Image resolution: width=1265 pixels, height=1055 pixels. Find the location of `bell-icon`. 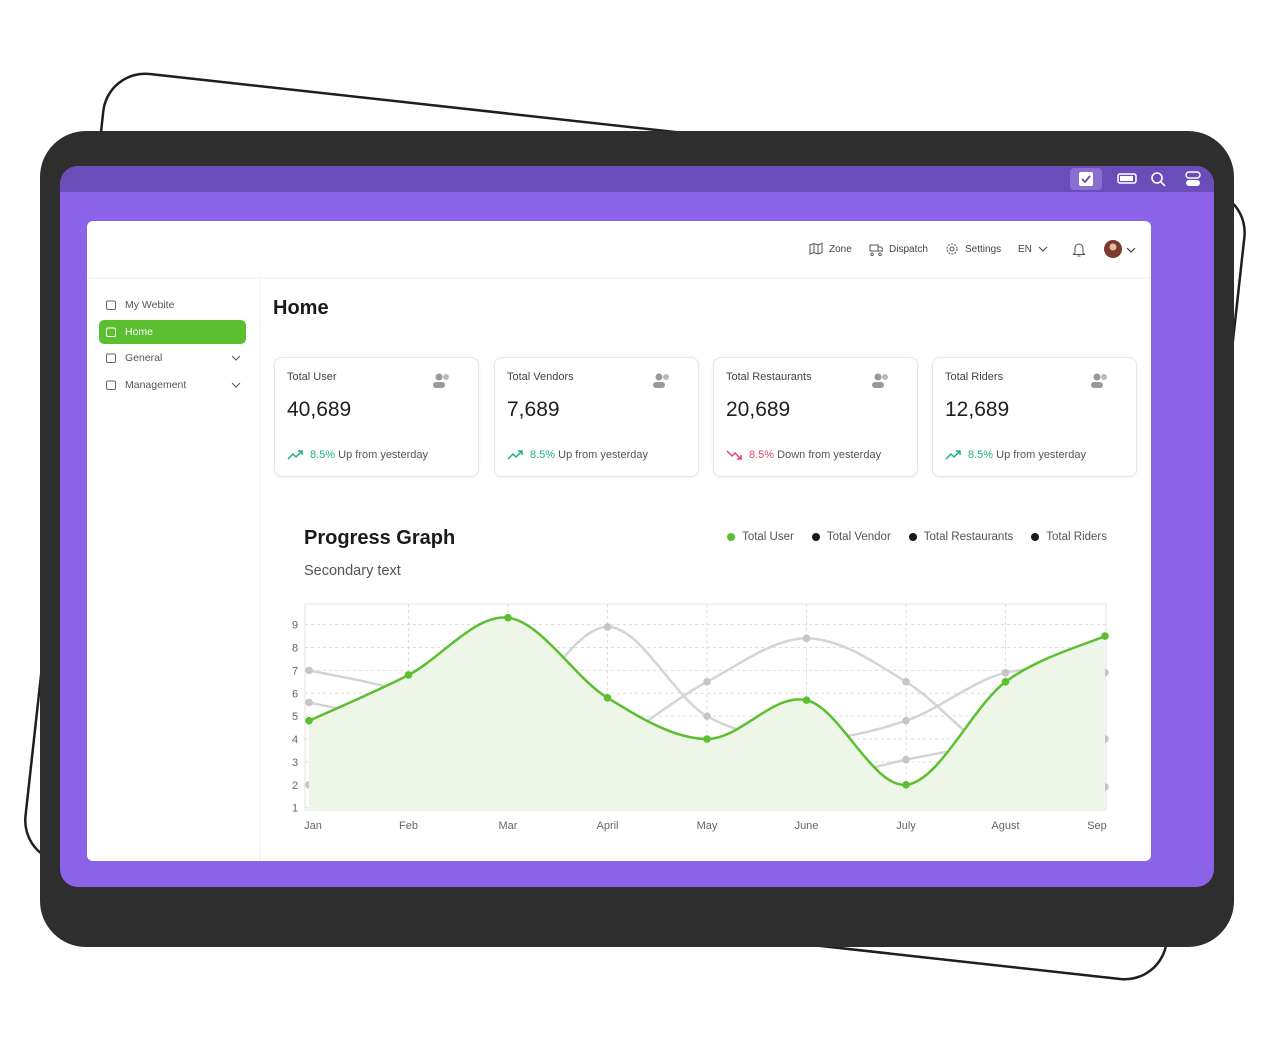

bell-icon is located at coordinates (1079, 250).